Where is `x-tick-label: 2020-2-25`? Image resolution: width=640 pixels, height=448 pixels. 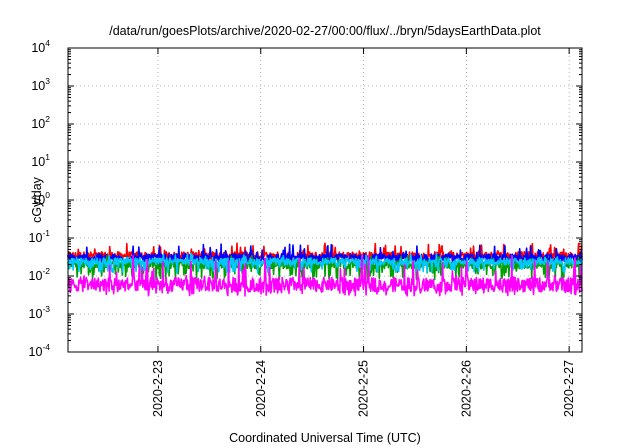 x-tick-label: 2020-2-25 is located at coordinates (364, 388).